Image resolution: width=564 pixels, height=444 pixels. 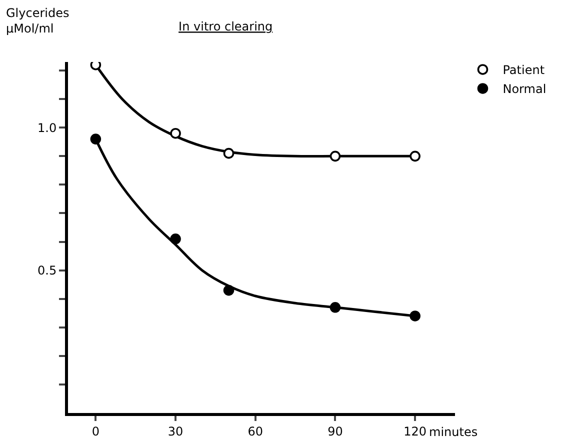 What do you see at coordinates (225, 27) in the screenshot?
I see `chart-title: In vitro clearing` at bounding box center [225, 27].